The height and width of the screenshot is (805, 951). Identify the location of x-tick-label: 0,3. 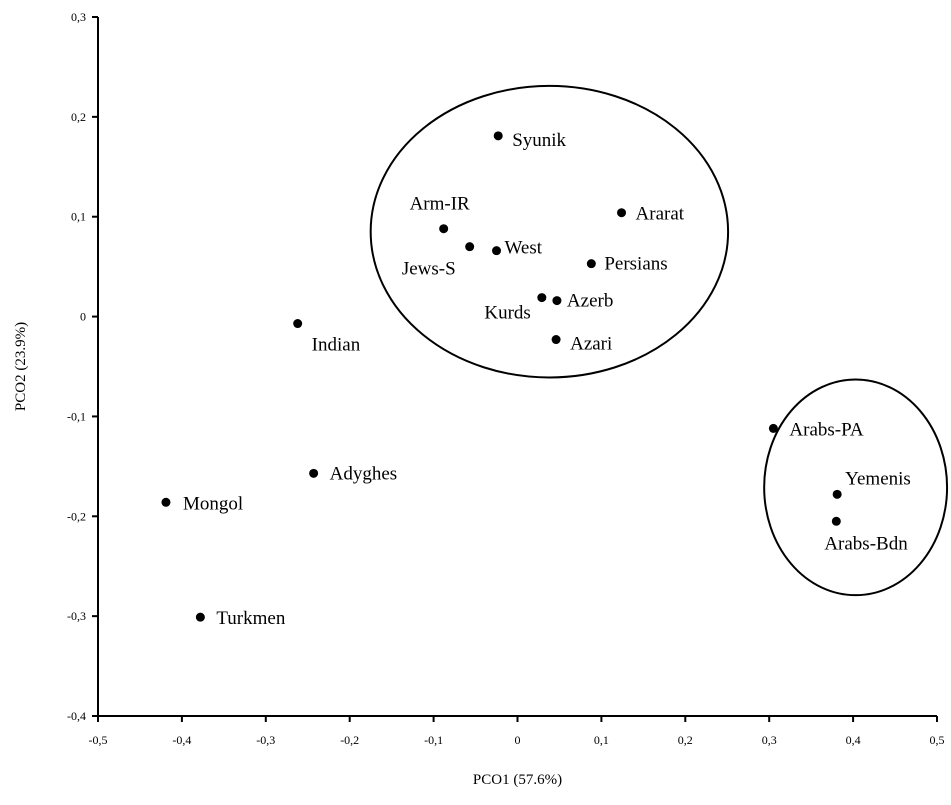
(769, 740).